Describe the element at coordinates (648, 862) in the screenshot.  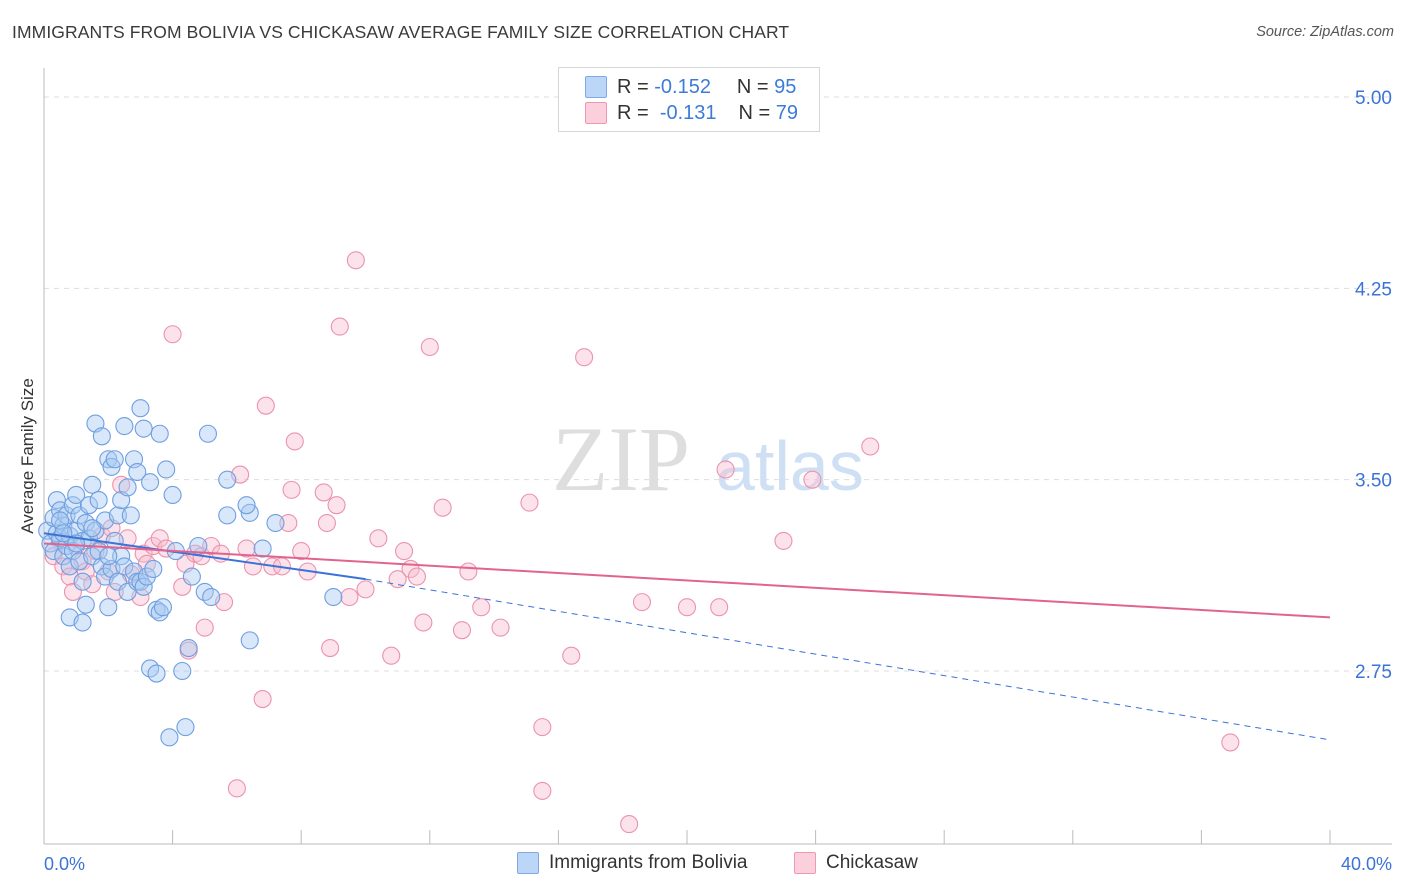
I see `series-label-bolivia: Immigrants from Bolivia` at that location.